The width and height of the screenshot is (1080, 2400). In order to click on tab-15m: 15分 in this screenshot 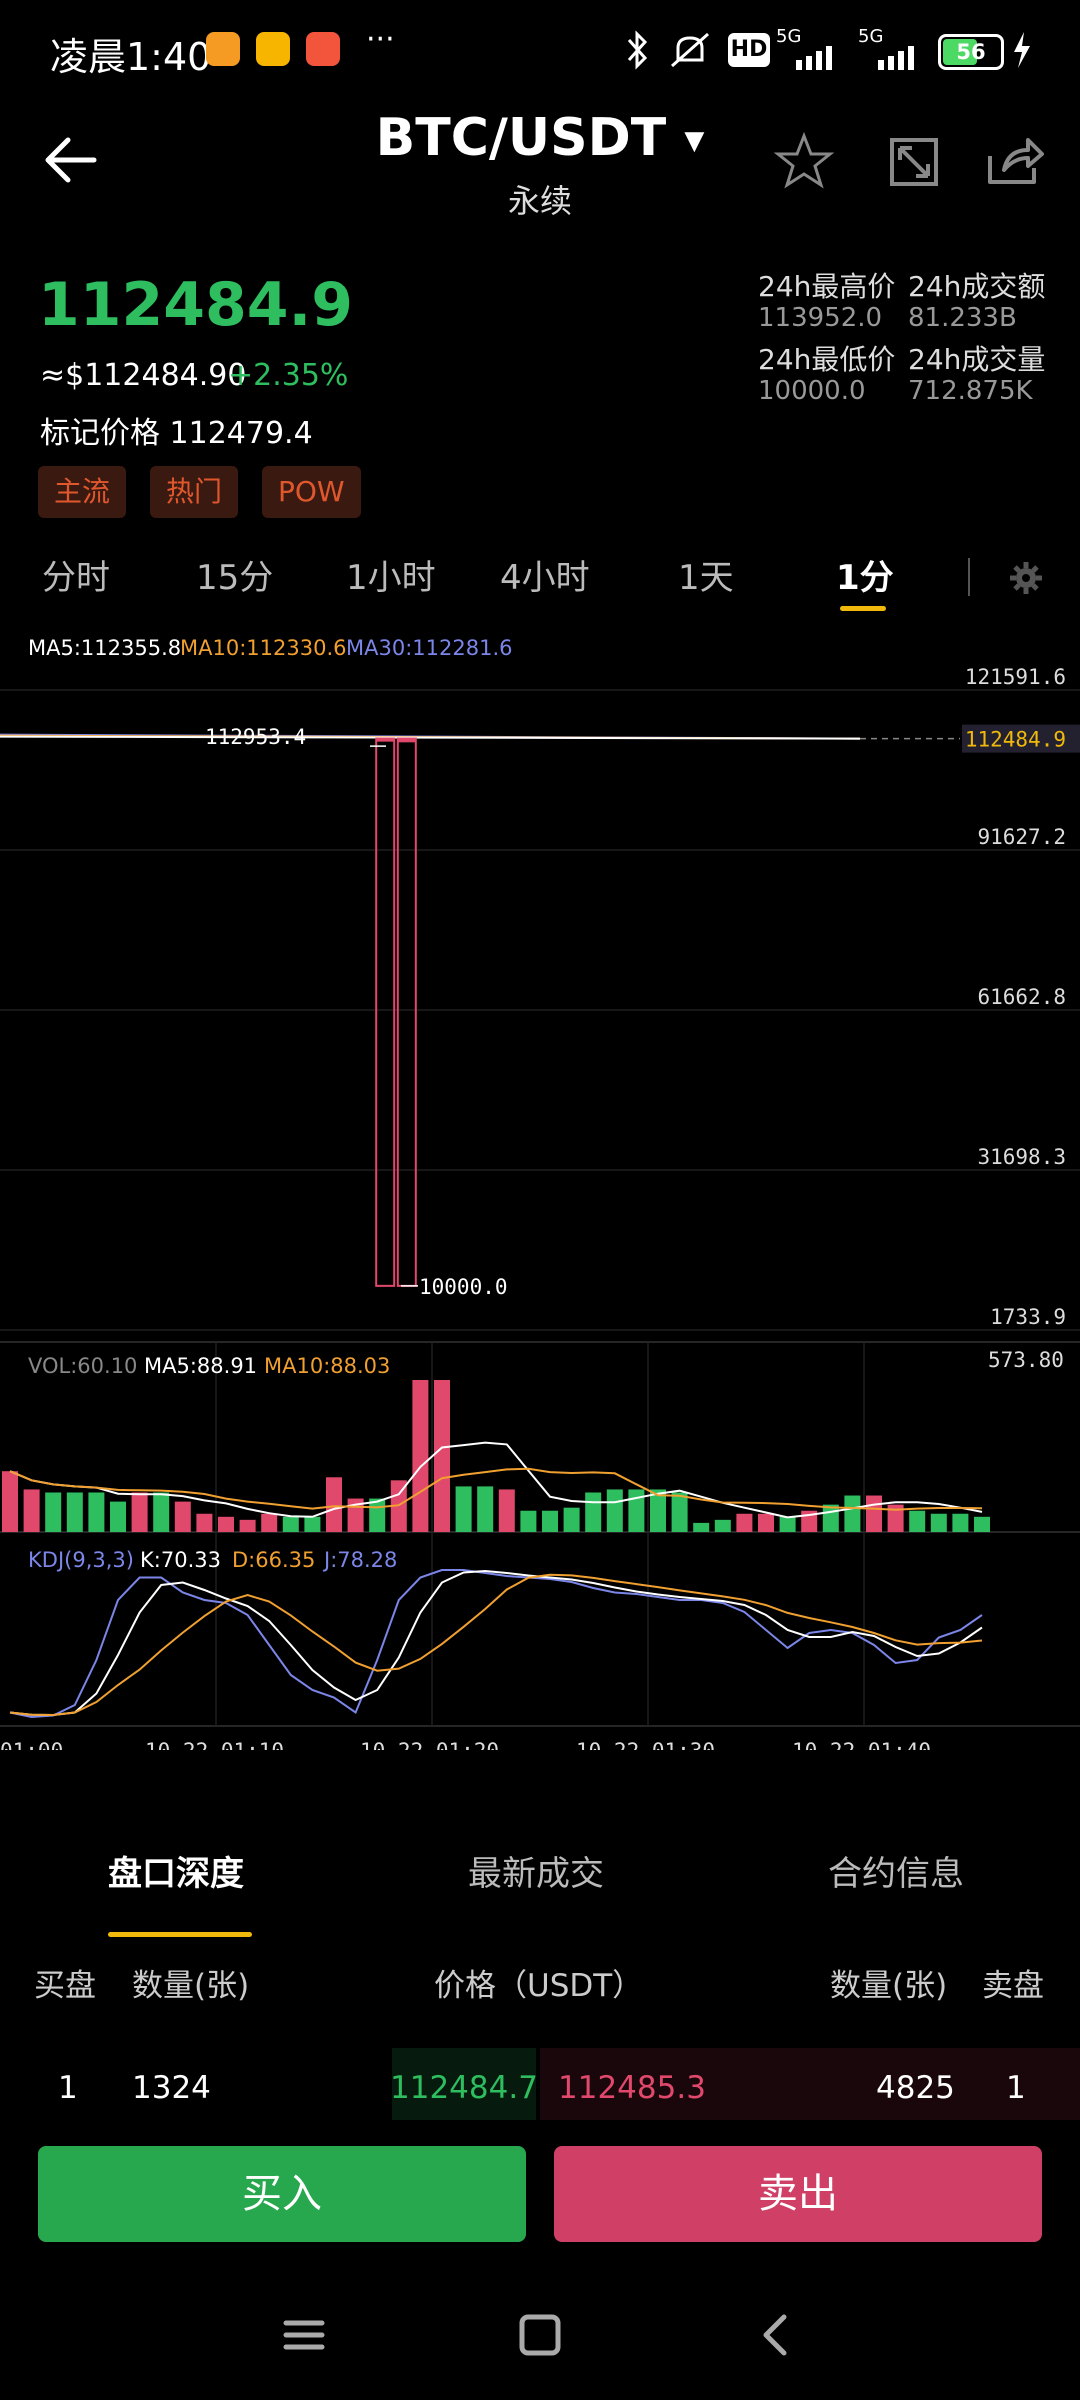, I will do `click(235, 578)`.